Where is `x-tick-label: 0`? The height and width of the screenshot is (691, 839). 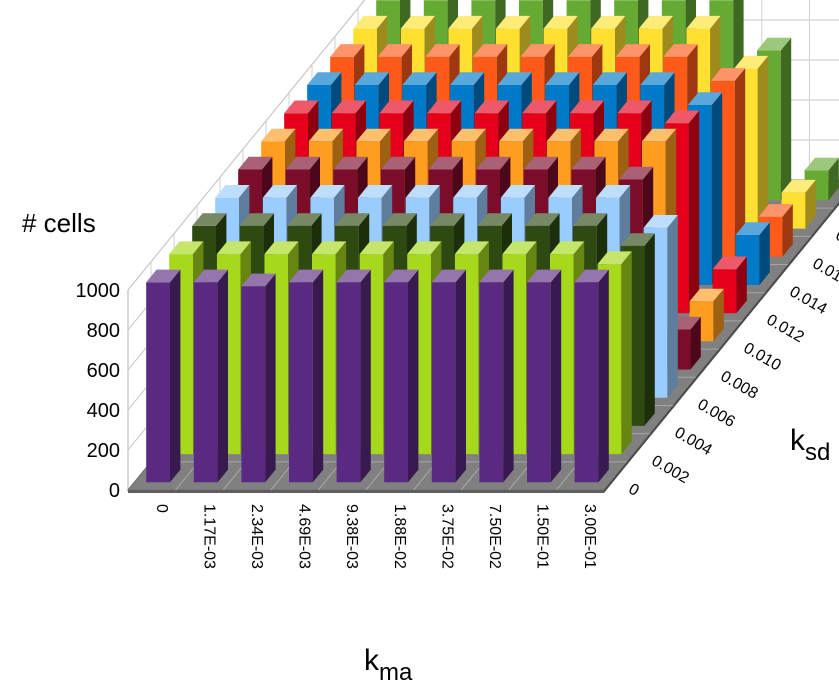
x-tick-label: 0 is located at coordinates (161, 508).